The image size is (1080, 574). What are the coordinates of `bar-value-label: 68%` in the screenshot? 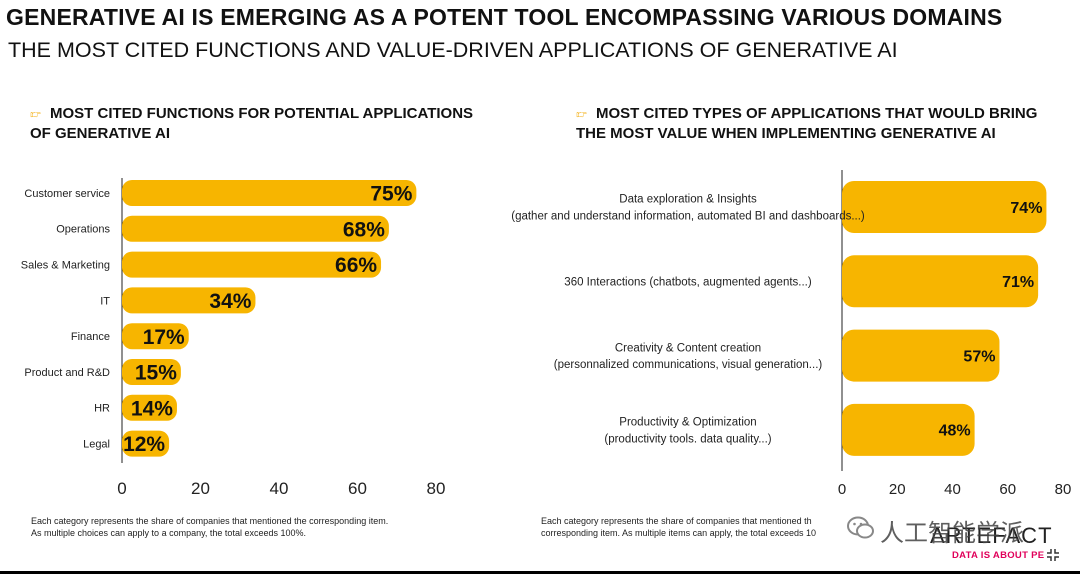 It's located at (364, 229).